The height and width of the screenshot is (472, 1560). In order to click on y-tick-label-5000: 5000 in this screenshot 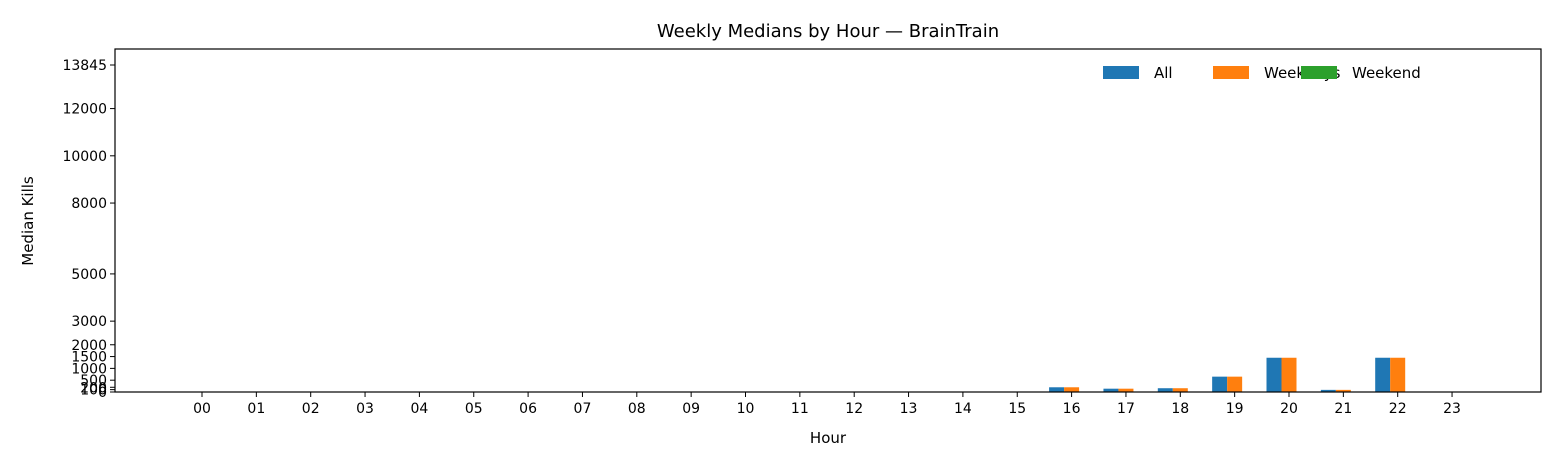, I will do `click(89, 275)`.